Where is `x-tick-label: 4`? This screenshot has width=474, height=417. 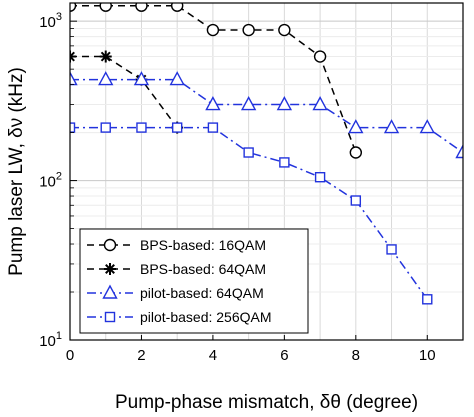
x-tick-label: 4 is located at coordinates (213, 355).